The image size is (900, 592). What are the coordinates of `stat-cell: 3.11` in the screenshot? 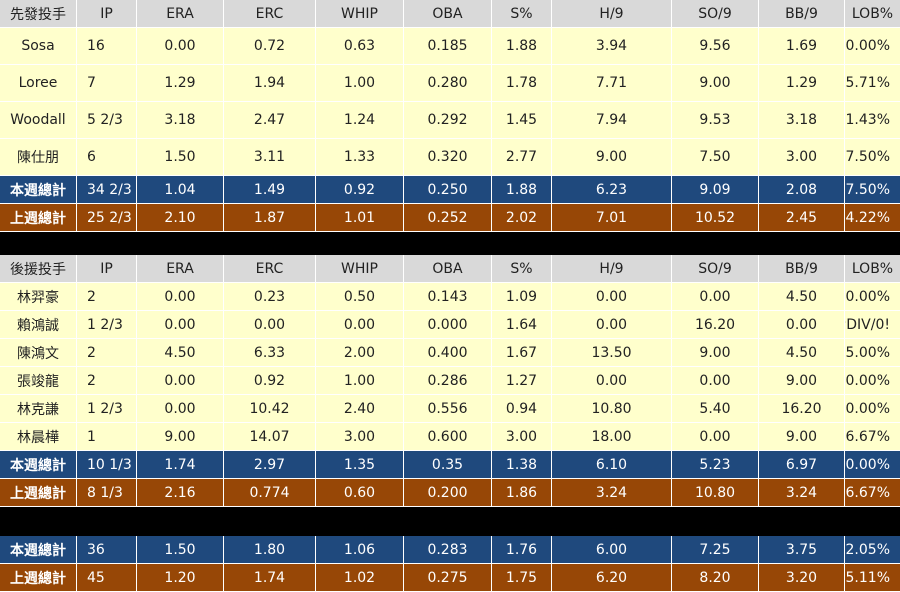 It's located at (270, 157).